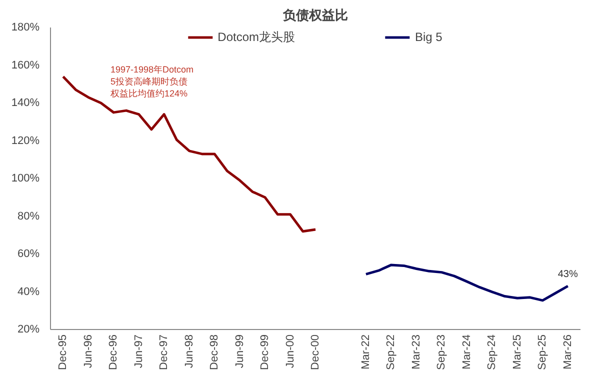  I want to click on y-tick-label: 180%, so click(25, 28).